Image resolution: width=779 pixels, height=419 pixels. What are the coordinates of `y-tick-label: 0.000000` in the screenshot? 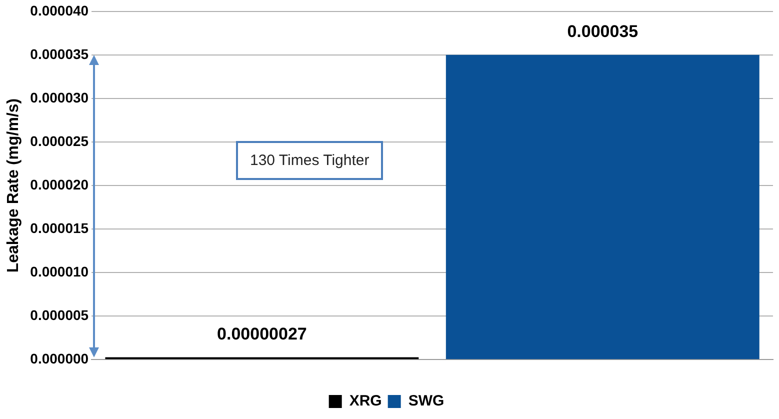 It's located at (59, 358).